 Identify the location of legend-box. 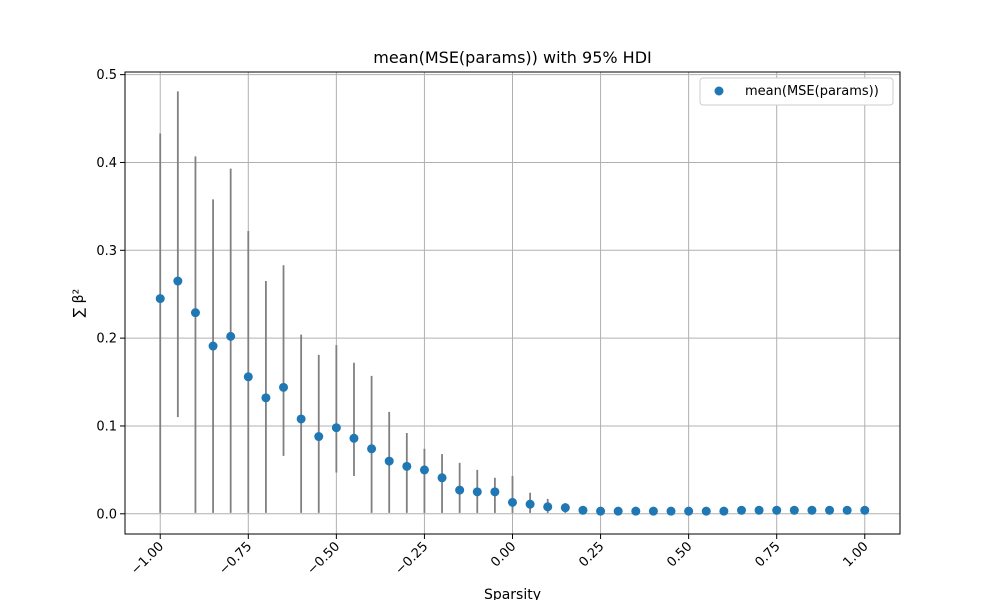
(796, 91).